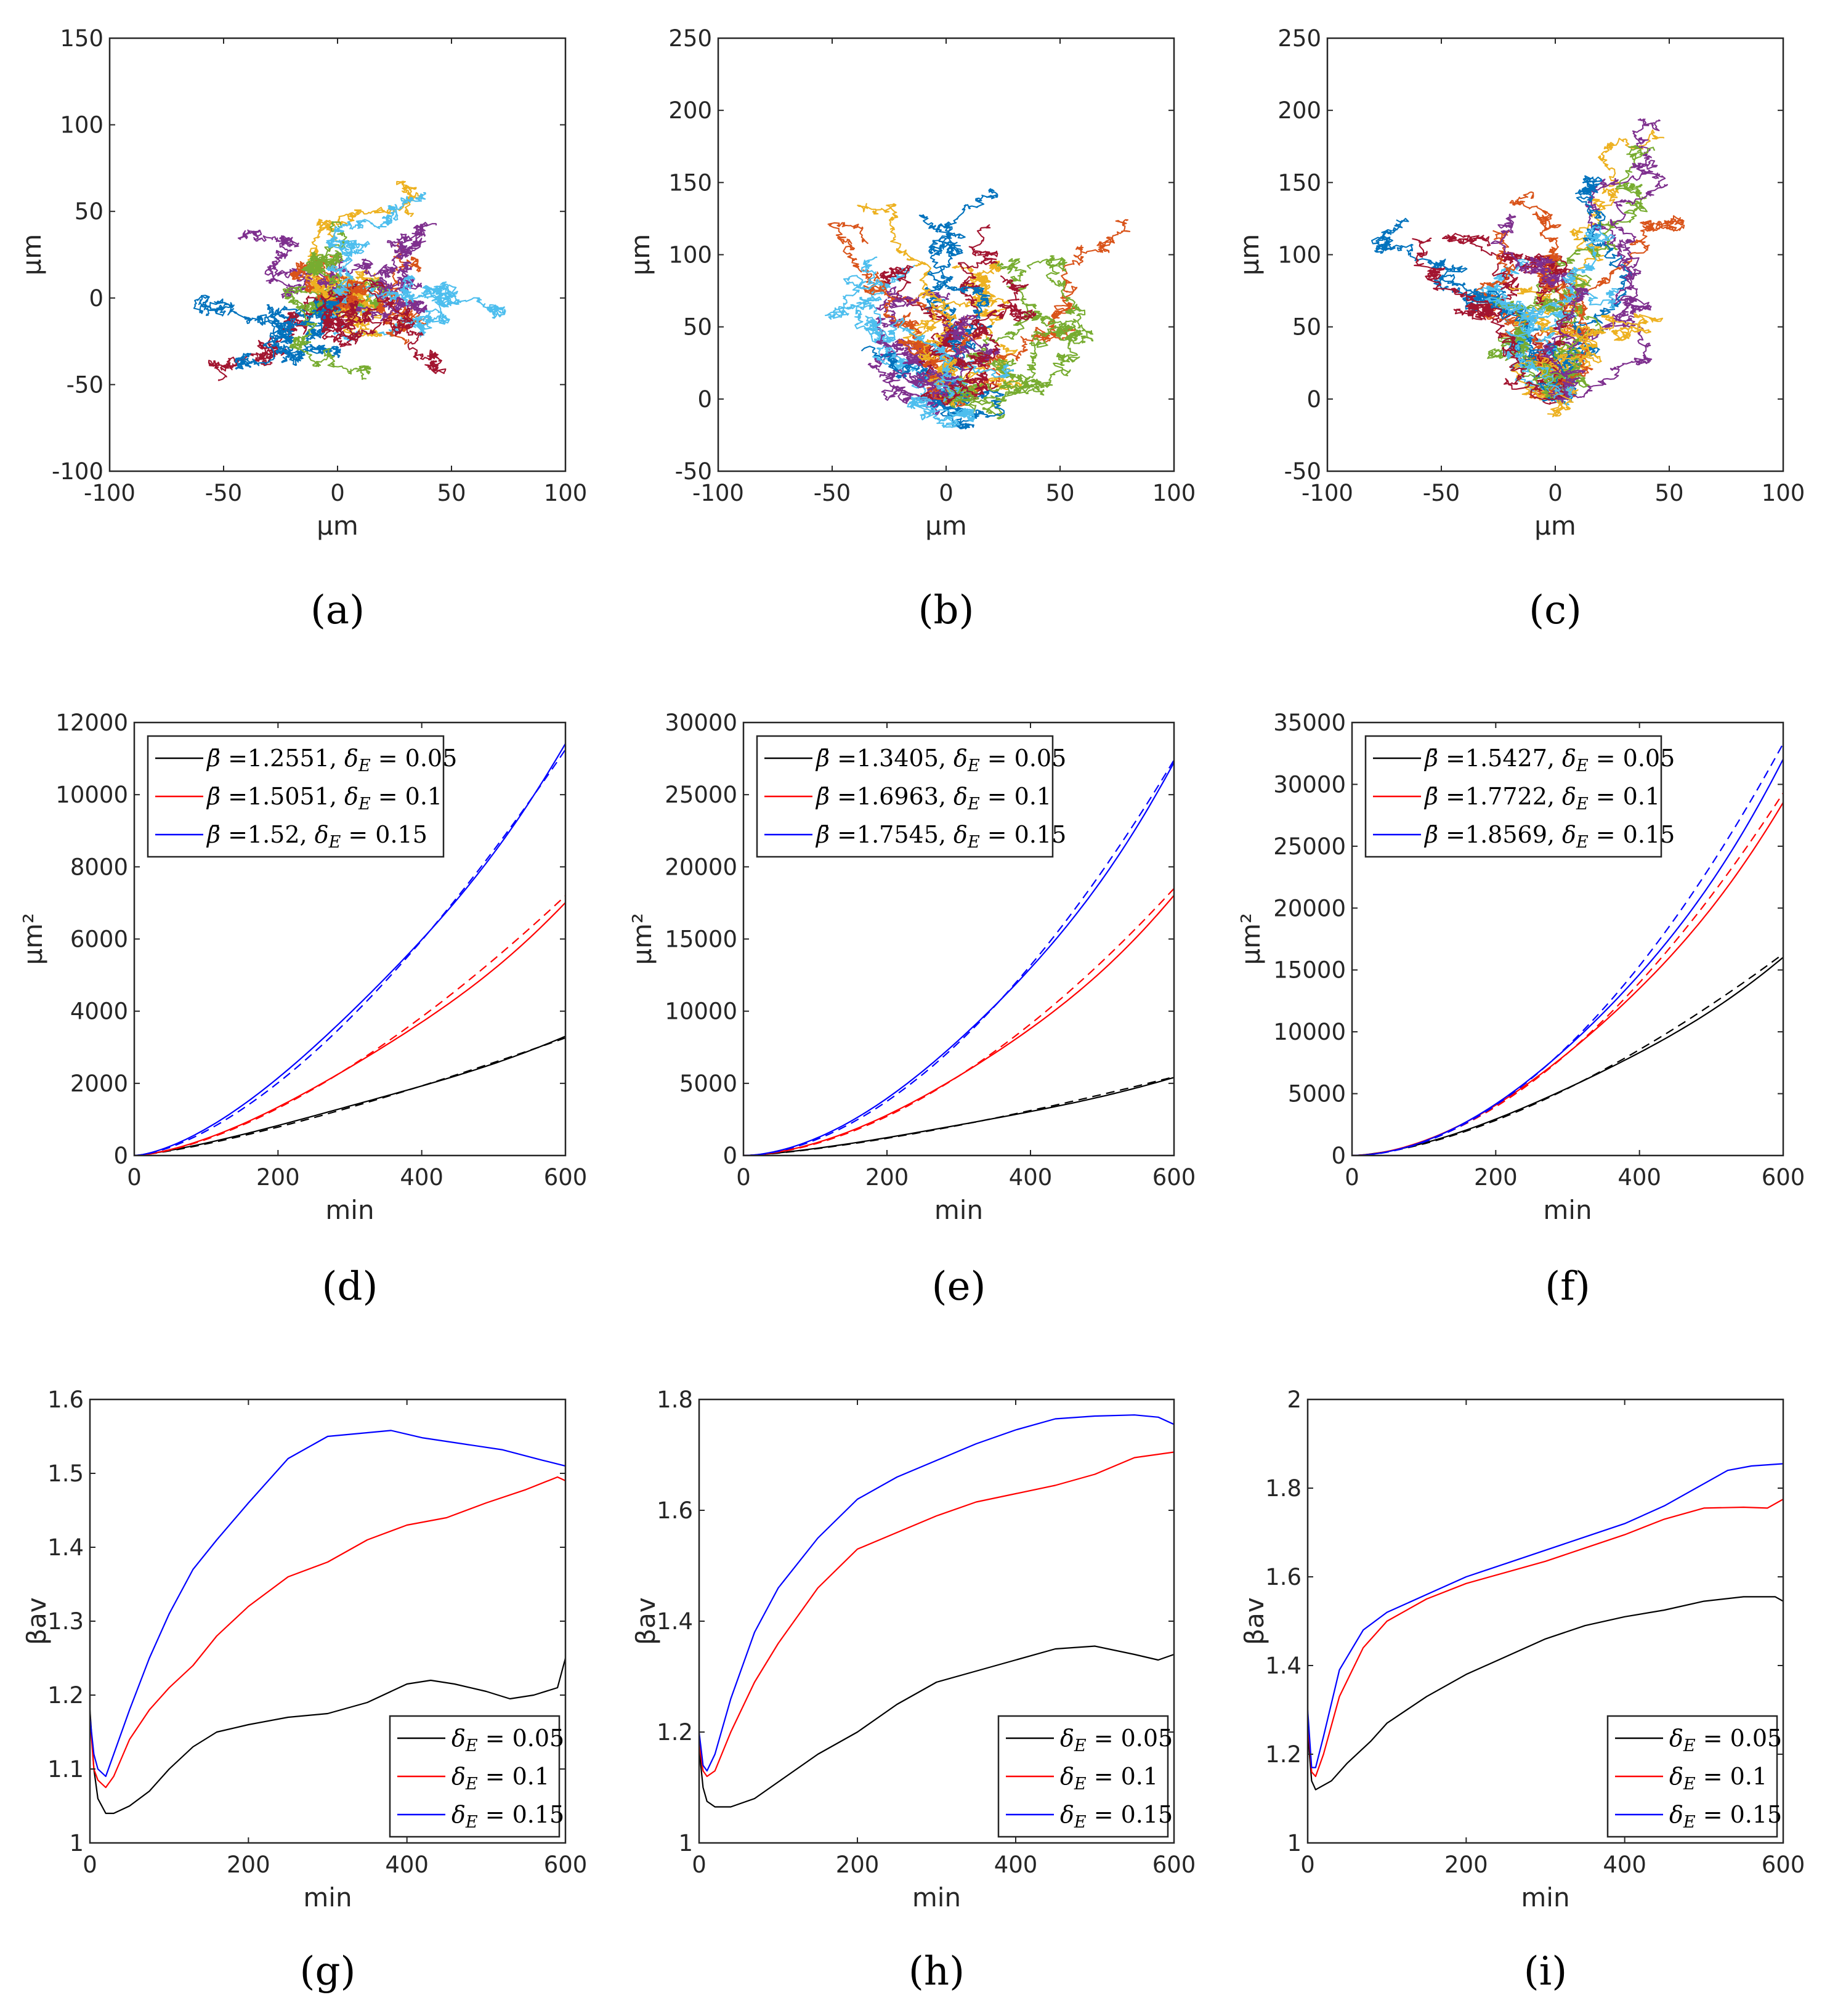  Describe the element at coordinates (690, 182) in the screenshot. I see `y-tick-label: 150` at that location.